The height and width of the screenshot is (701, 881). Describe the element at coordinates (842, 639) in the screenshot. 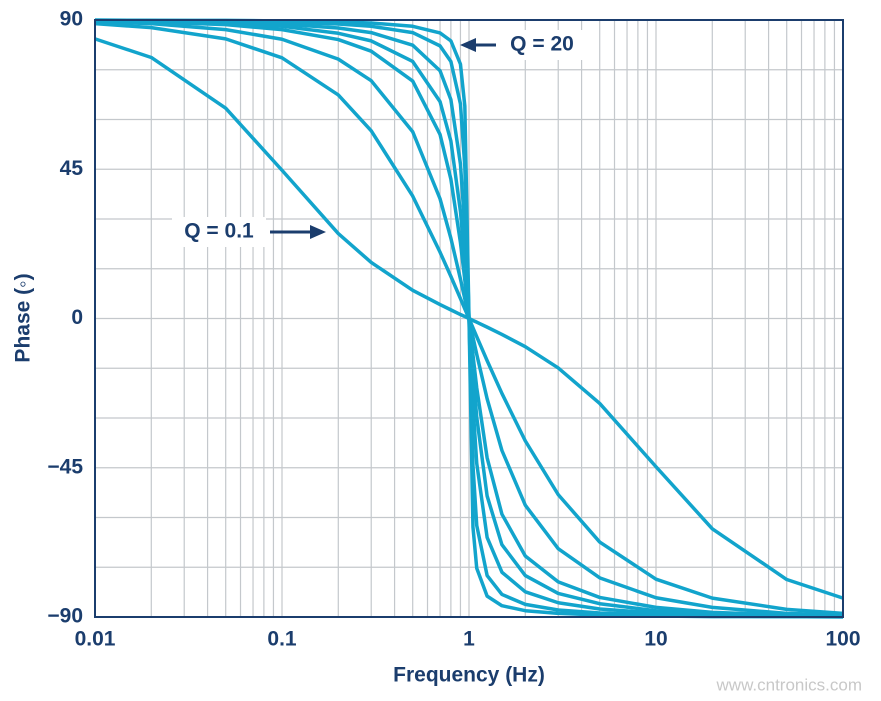

I see `x-tick-label: 100` at that location.